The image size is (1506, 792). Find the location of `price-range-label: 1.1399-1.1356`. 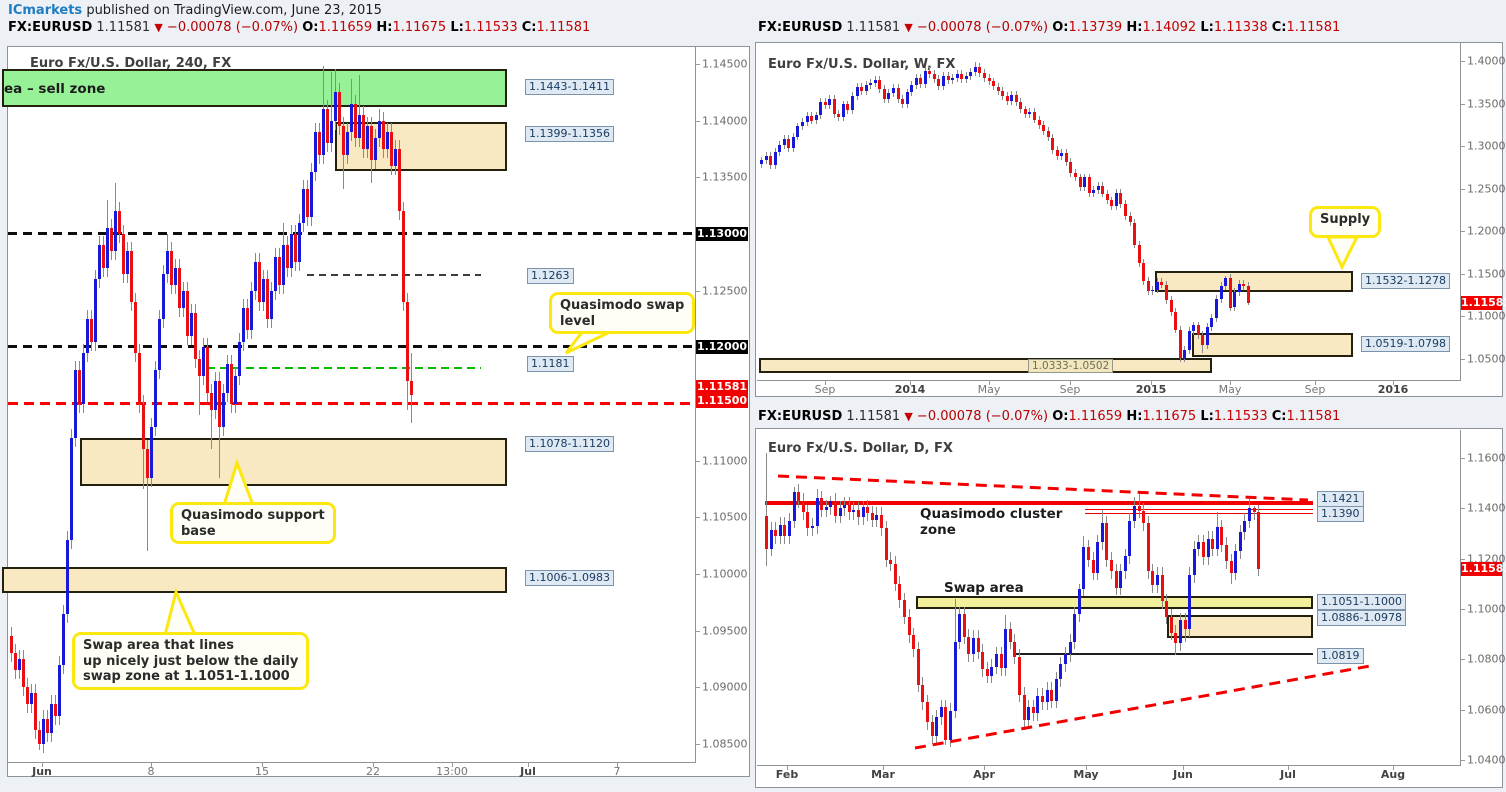

price-range-label: 1.1399-1.1356 is located at coordinates (569, 134).